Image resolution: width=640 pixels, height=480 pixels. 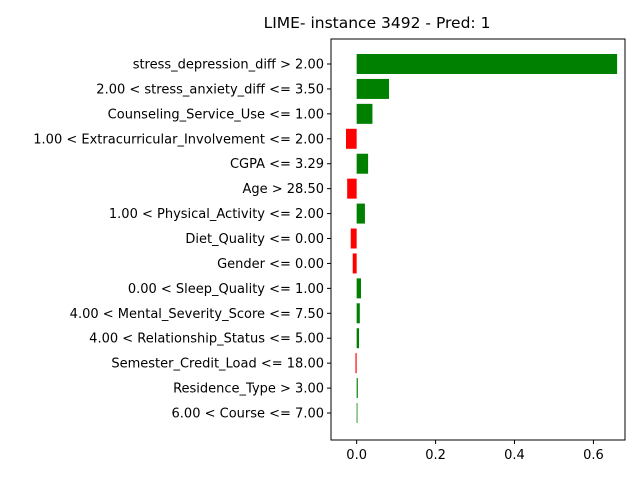 I want to click on y-tick-label-14: 6.00 < Course <= 7.00, so click(x=248, y=414).